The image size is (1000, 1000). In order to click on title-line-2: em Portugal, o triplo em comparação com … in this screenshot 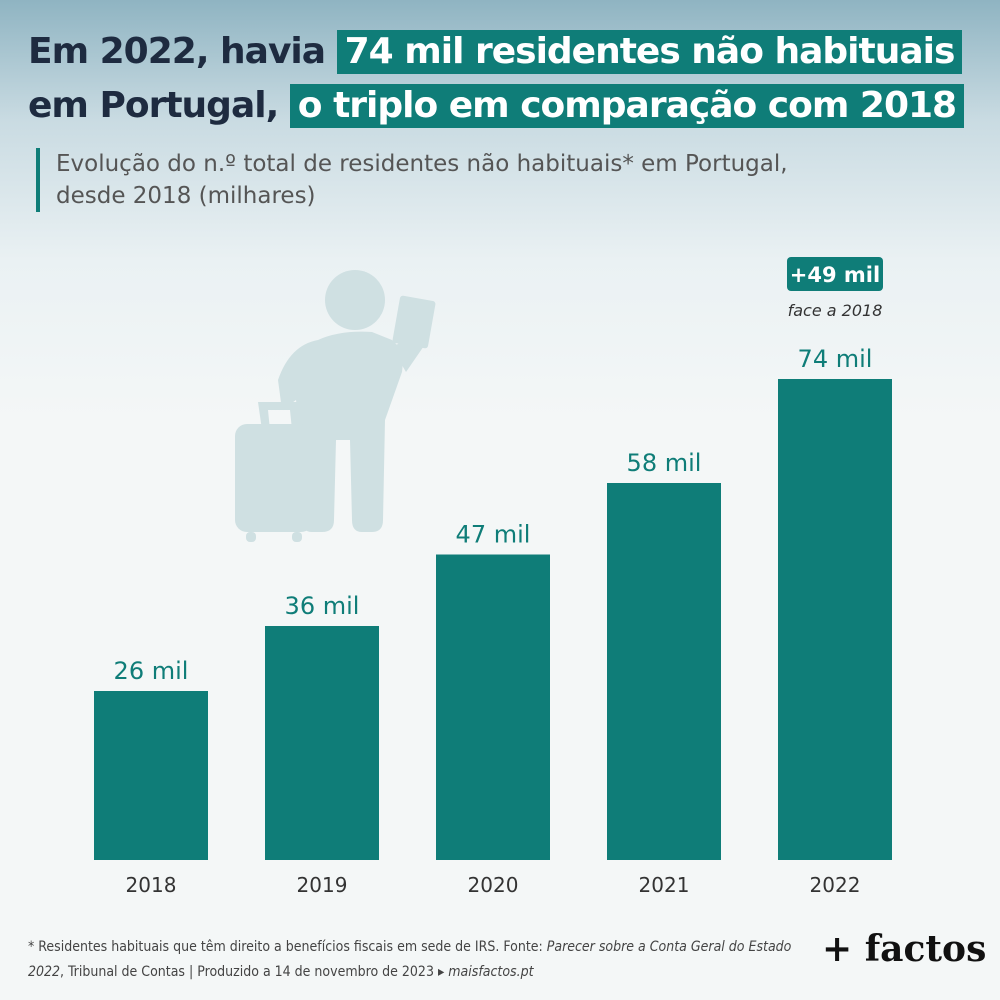, I will do `click(496, 106)`.